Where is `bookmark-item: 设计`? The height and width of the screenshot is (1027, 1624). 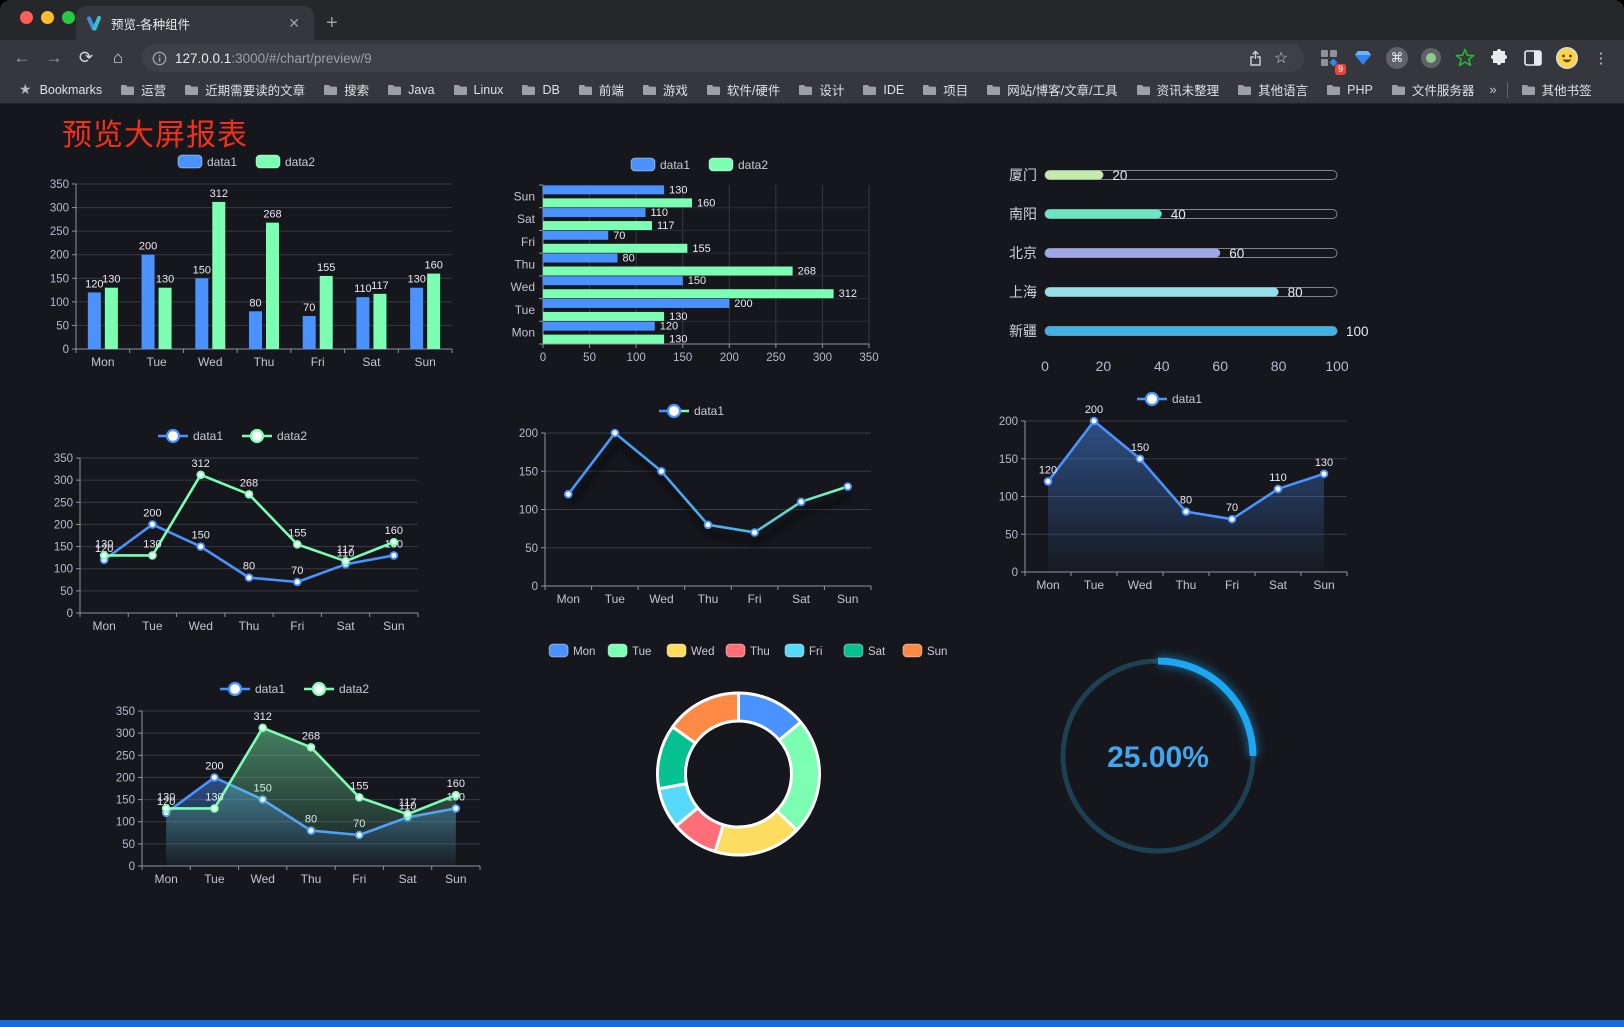 bookmark-item: 设计 is located at coordinates (821, 89).